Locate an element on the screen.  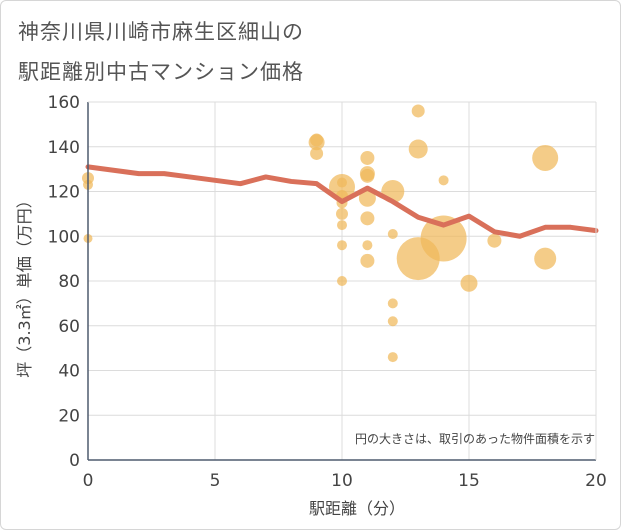
y-tick-label: 20 is located at coordinates (69, 416).